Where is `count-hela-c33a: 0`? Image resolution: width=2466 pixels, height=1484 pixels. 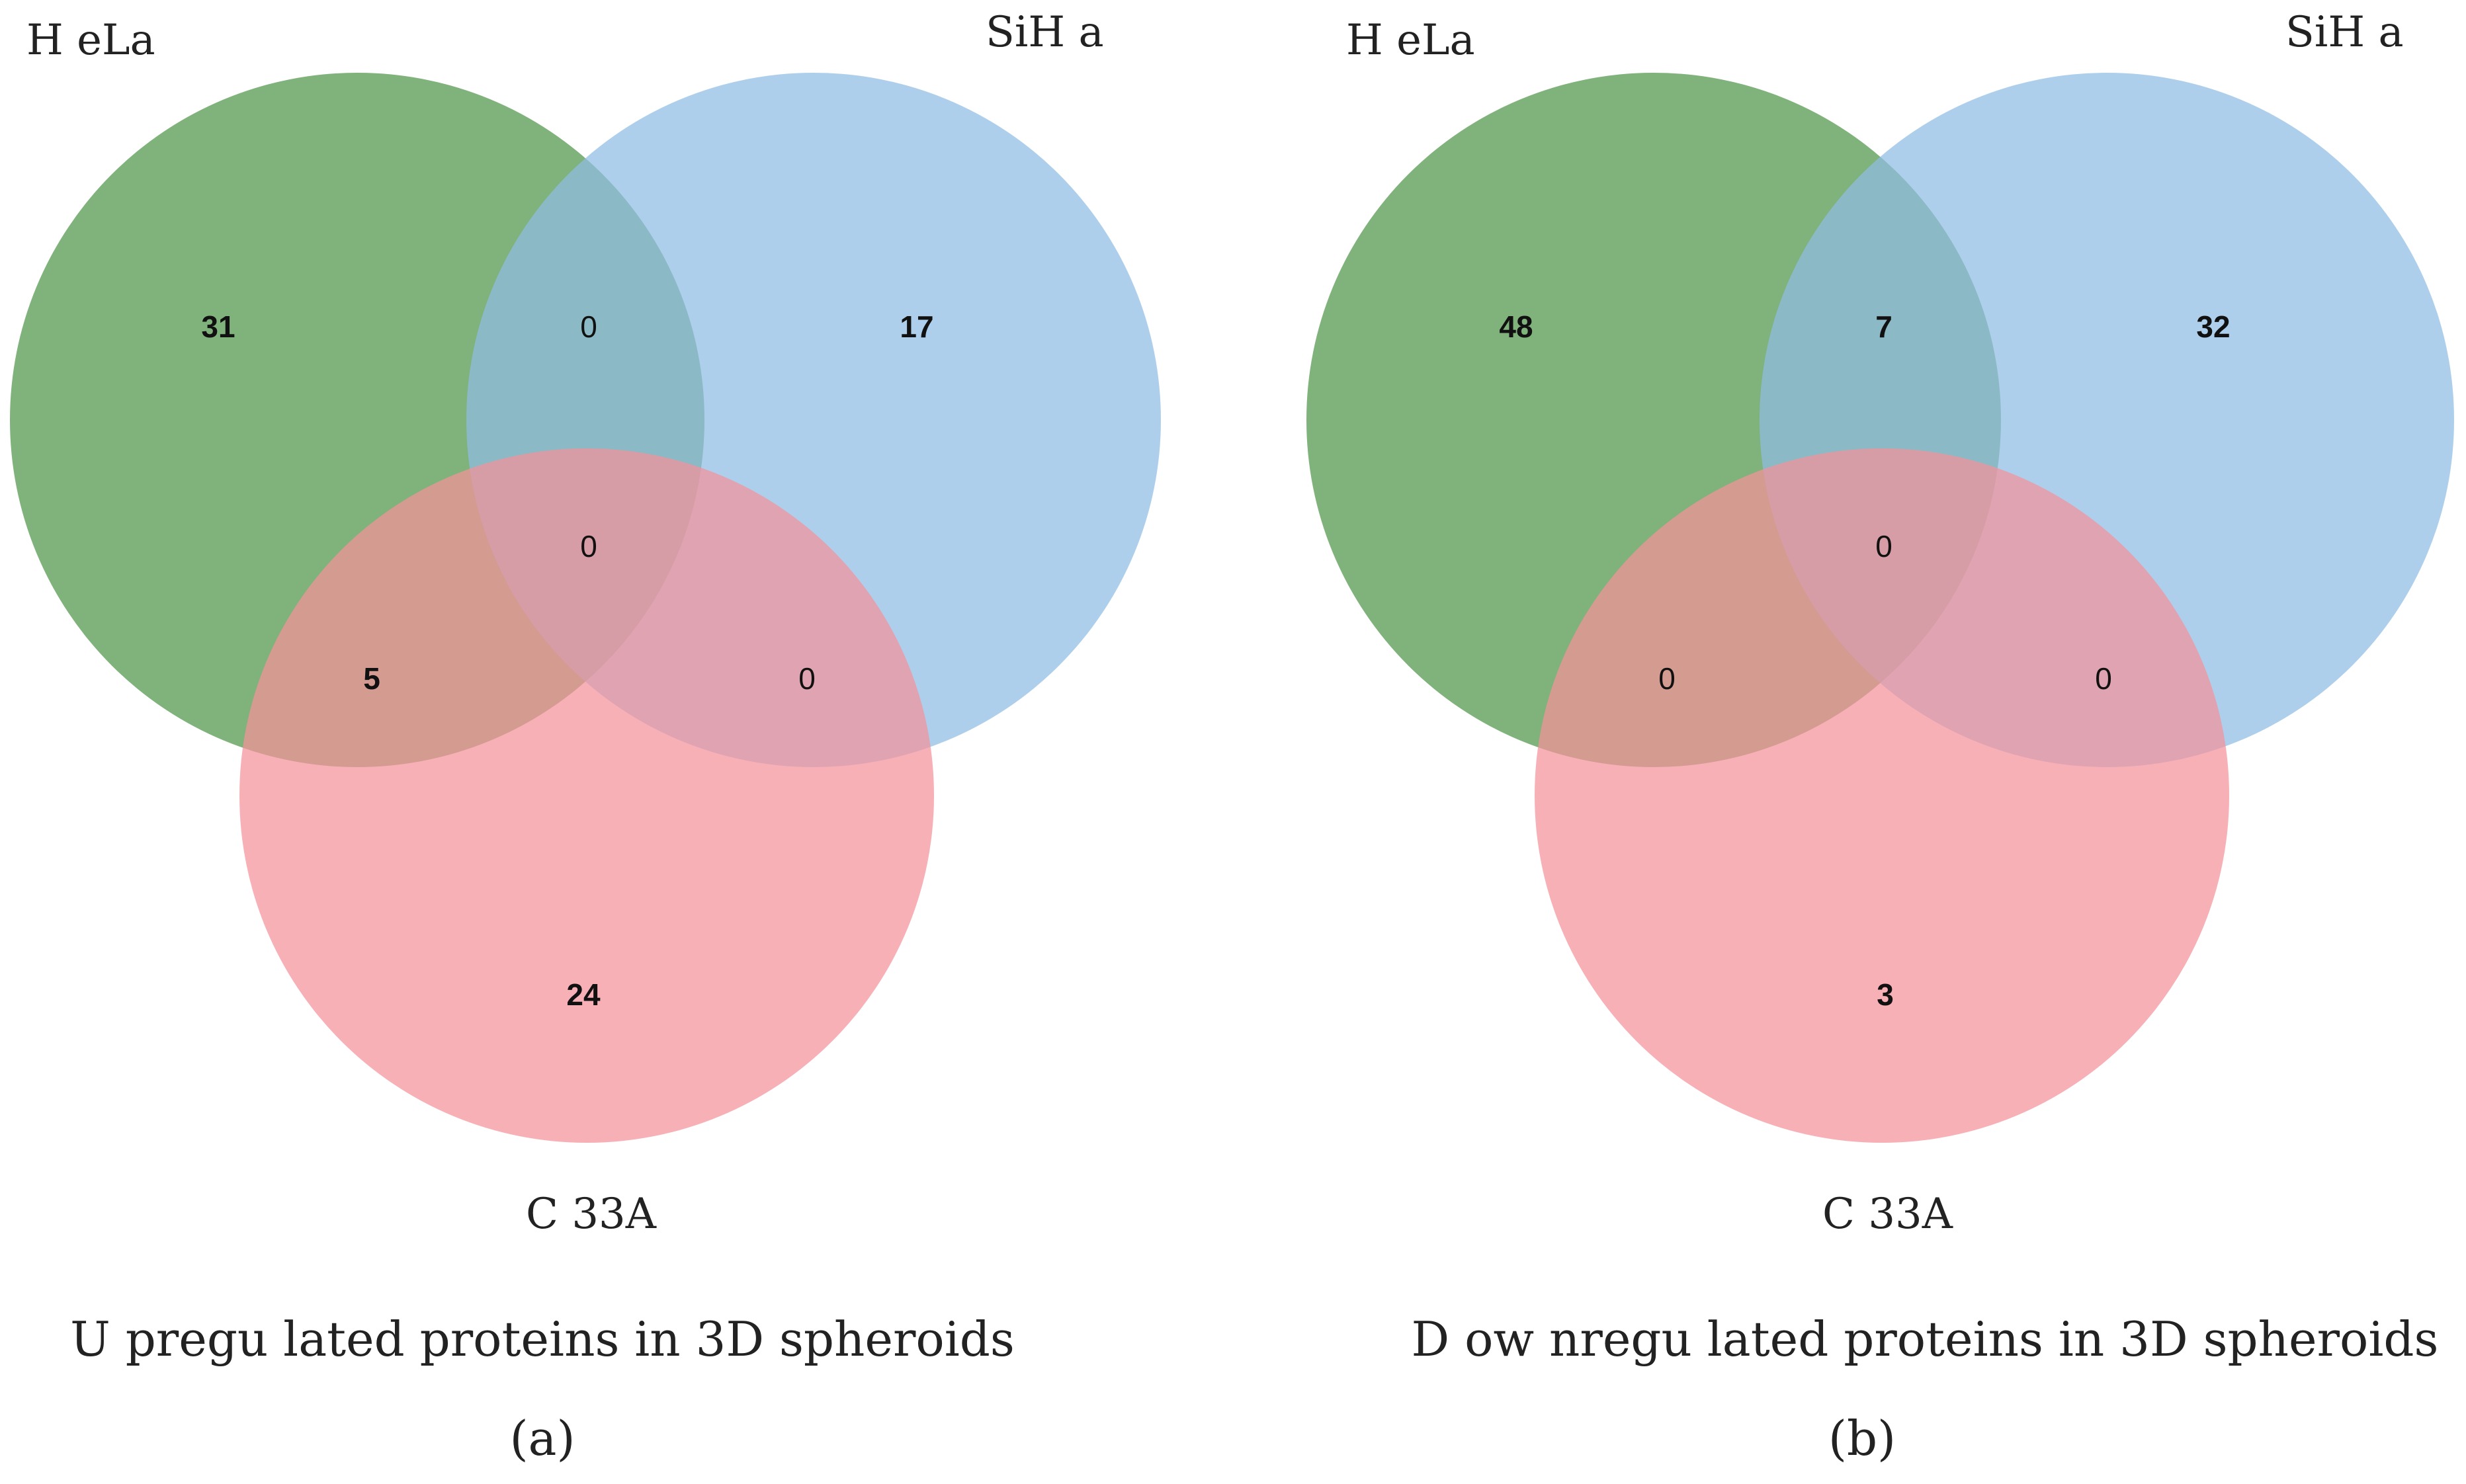 count-hela-c33a: 0 is located at coordinates (1667, 679).